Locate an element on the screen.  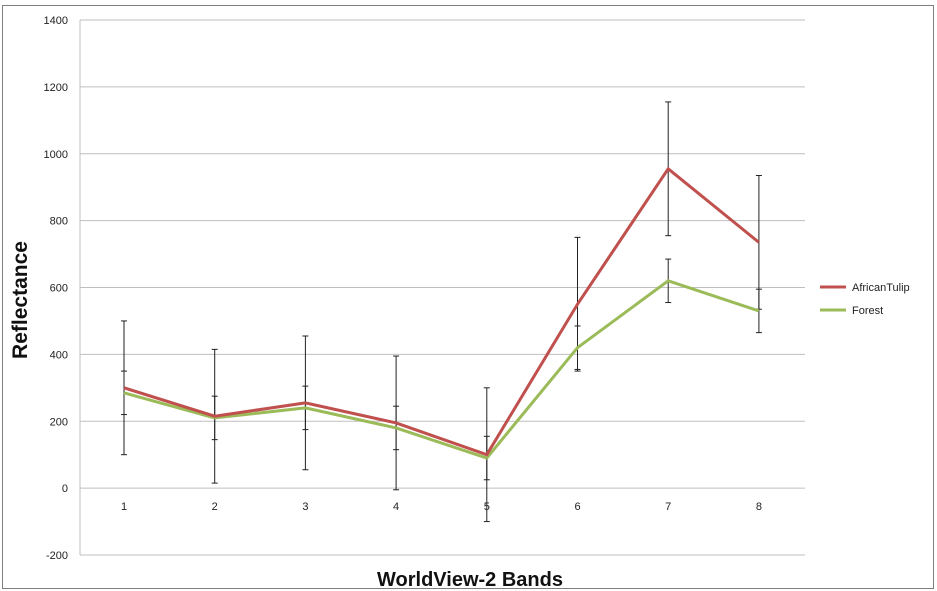
y-tick-label: 0 is located at coordinates (65, 489).